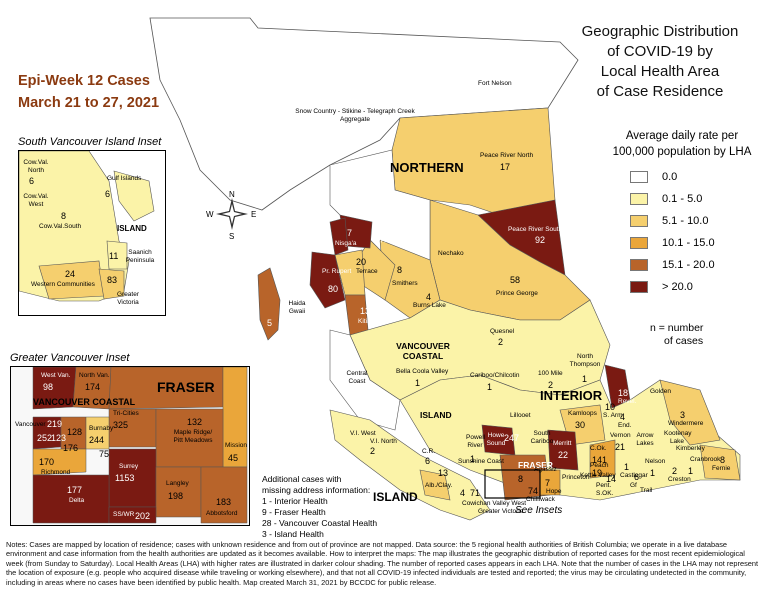 This screenshot has height=593, width=768. What do you see at coordinates (45, 438) in the screenshot?
I see `gv-count-vancouver: 252` at bounding box center [45, 438].